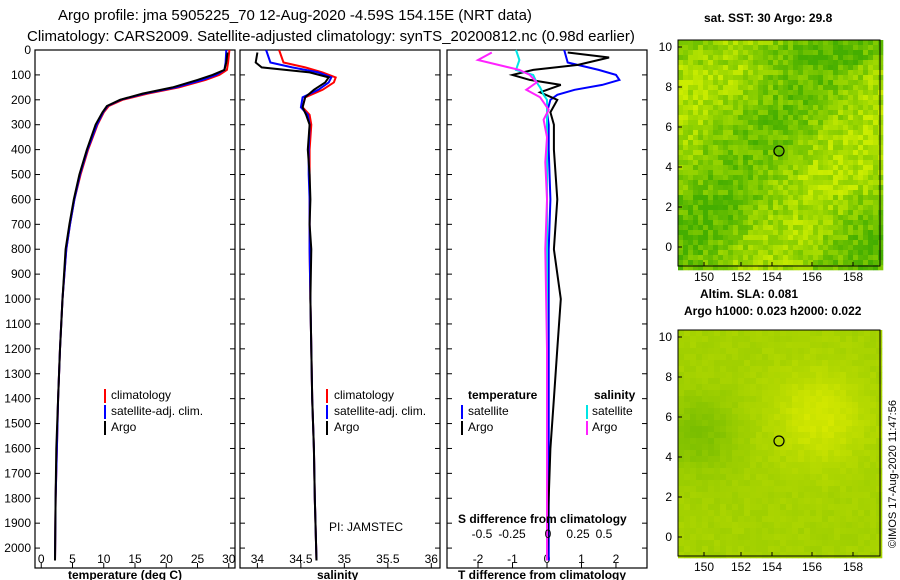  Describe the element at coordinates (17, 374) in the screenshot. I see `y-tick-label: 1300` at that location.